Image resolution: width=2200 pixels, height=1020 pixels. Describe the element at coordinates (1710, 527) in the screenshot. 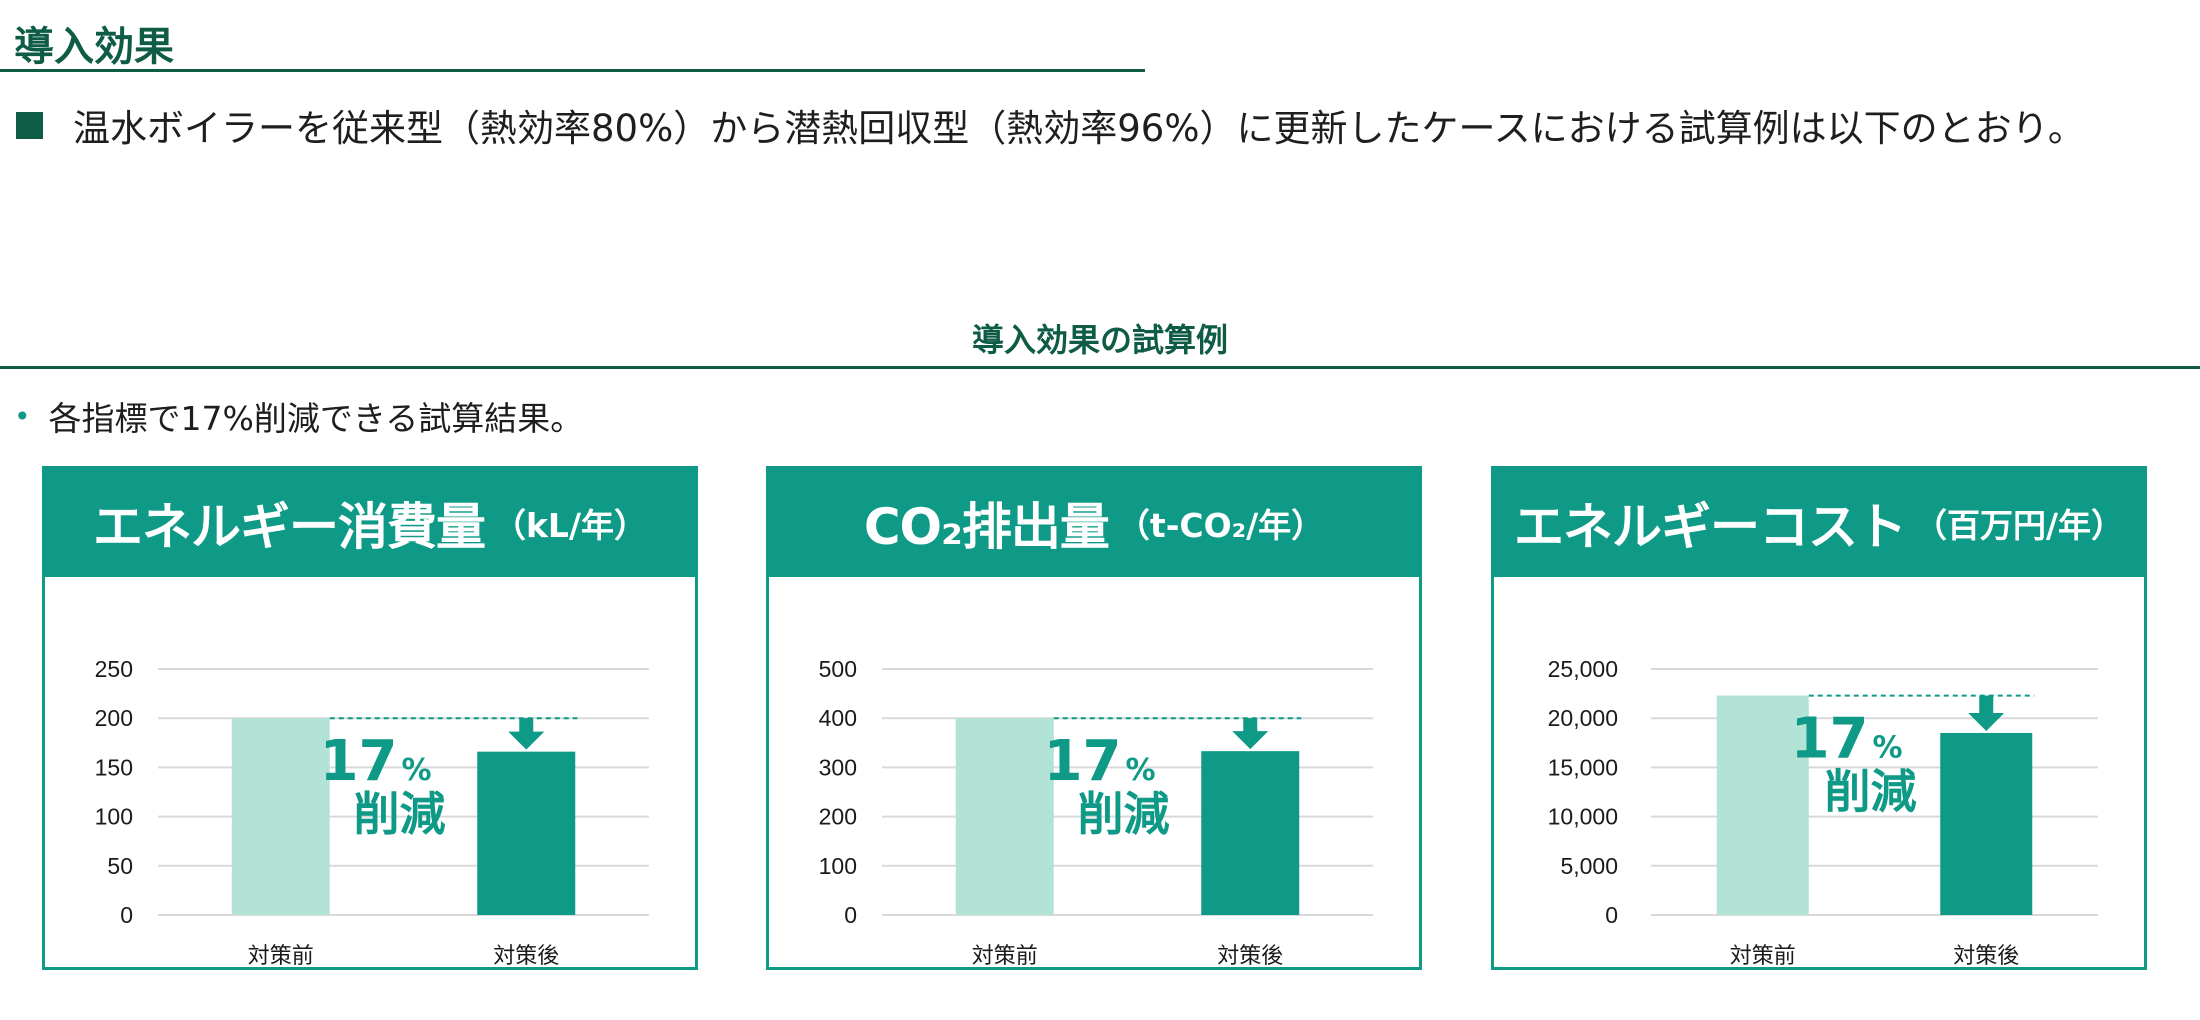

I see `panel-title: エネルギーコスト` at that location.